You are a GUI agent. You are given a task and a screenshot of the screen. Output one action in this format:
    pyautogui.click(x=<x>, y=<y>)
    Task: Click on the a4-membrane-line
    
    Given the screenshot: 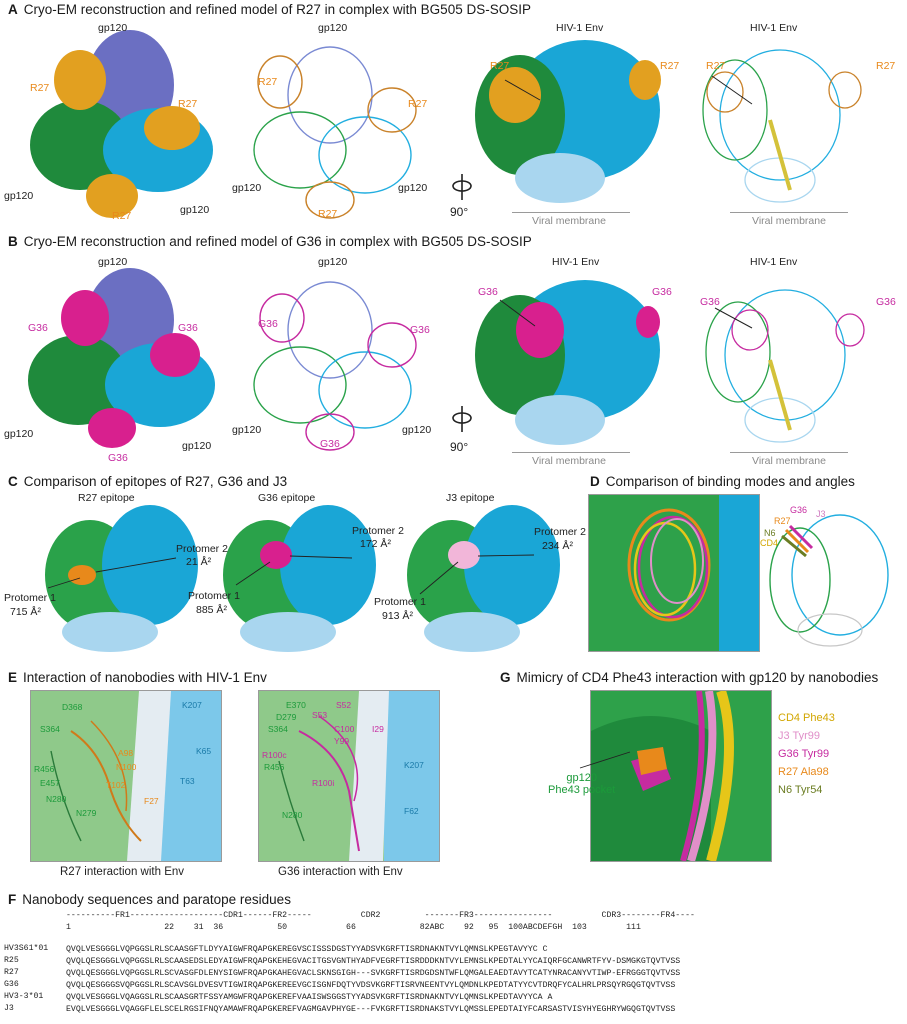 What is the action you would take?
    pyautogui.click(x=789, y=212)
    